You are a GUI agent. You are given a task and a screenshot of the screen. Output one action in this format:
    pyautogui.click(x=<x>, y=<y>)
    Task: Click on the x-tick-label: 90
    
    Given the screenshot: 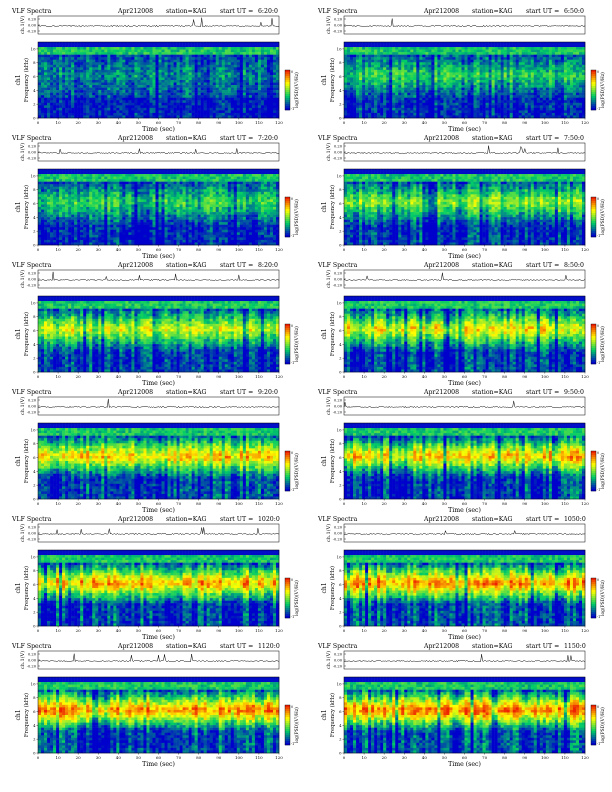 What is the action you would take?
    pyautogui.click(x=525, y=122)
    